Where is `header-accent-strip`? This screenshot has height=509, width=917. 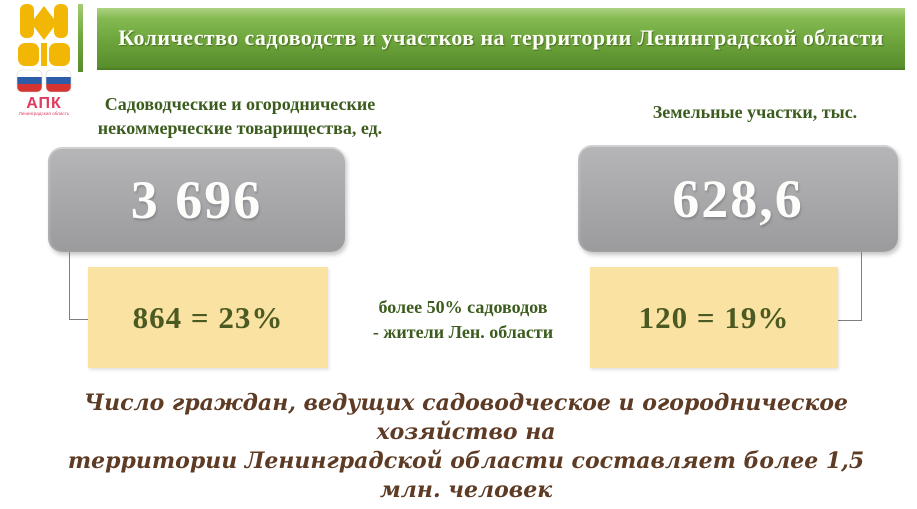 header-accent-strip is located at coordinates (80, 38).